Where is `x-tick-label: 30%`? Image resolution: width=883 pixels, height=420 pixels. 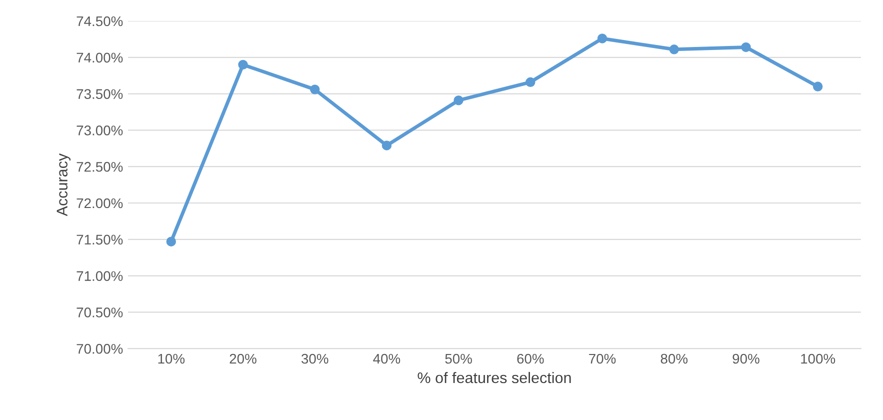 x-tick-label: 30% is located at coordinates (314, 359).